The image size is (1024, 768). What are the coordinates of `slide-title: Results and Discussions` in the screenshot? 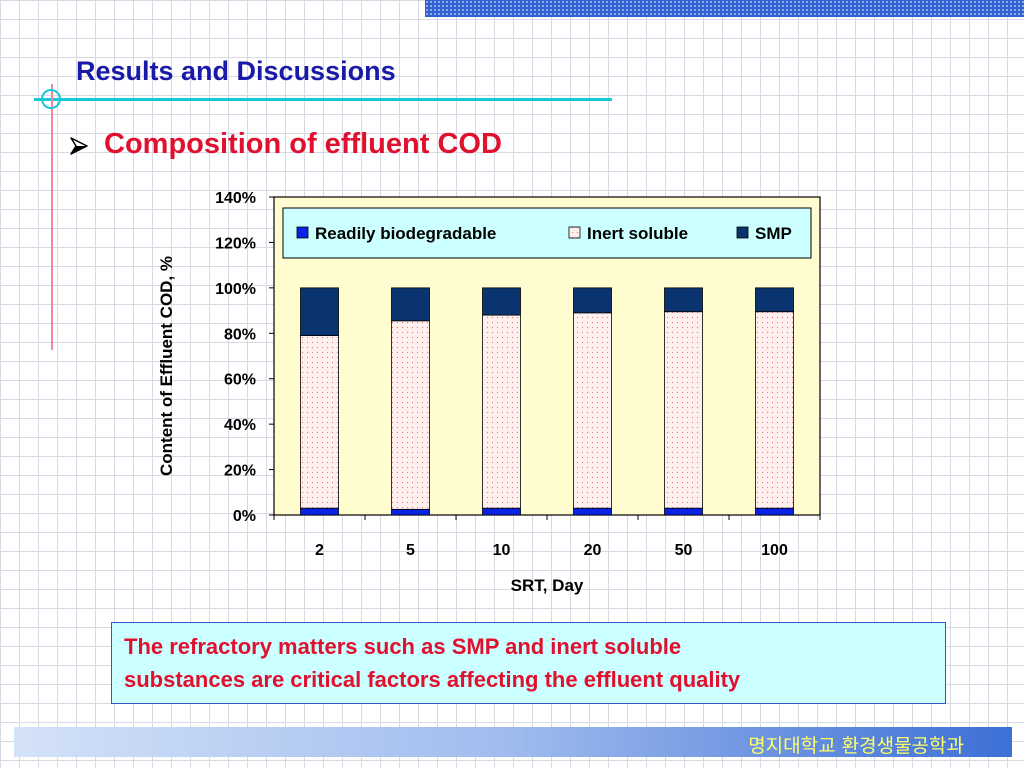 It's located at (236, 71).